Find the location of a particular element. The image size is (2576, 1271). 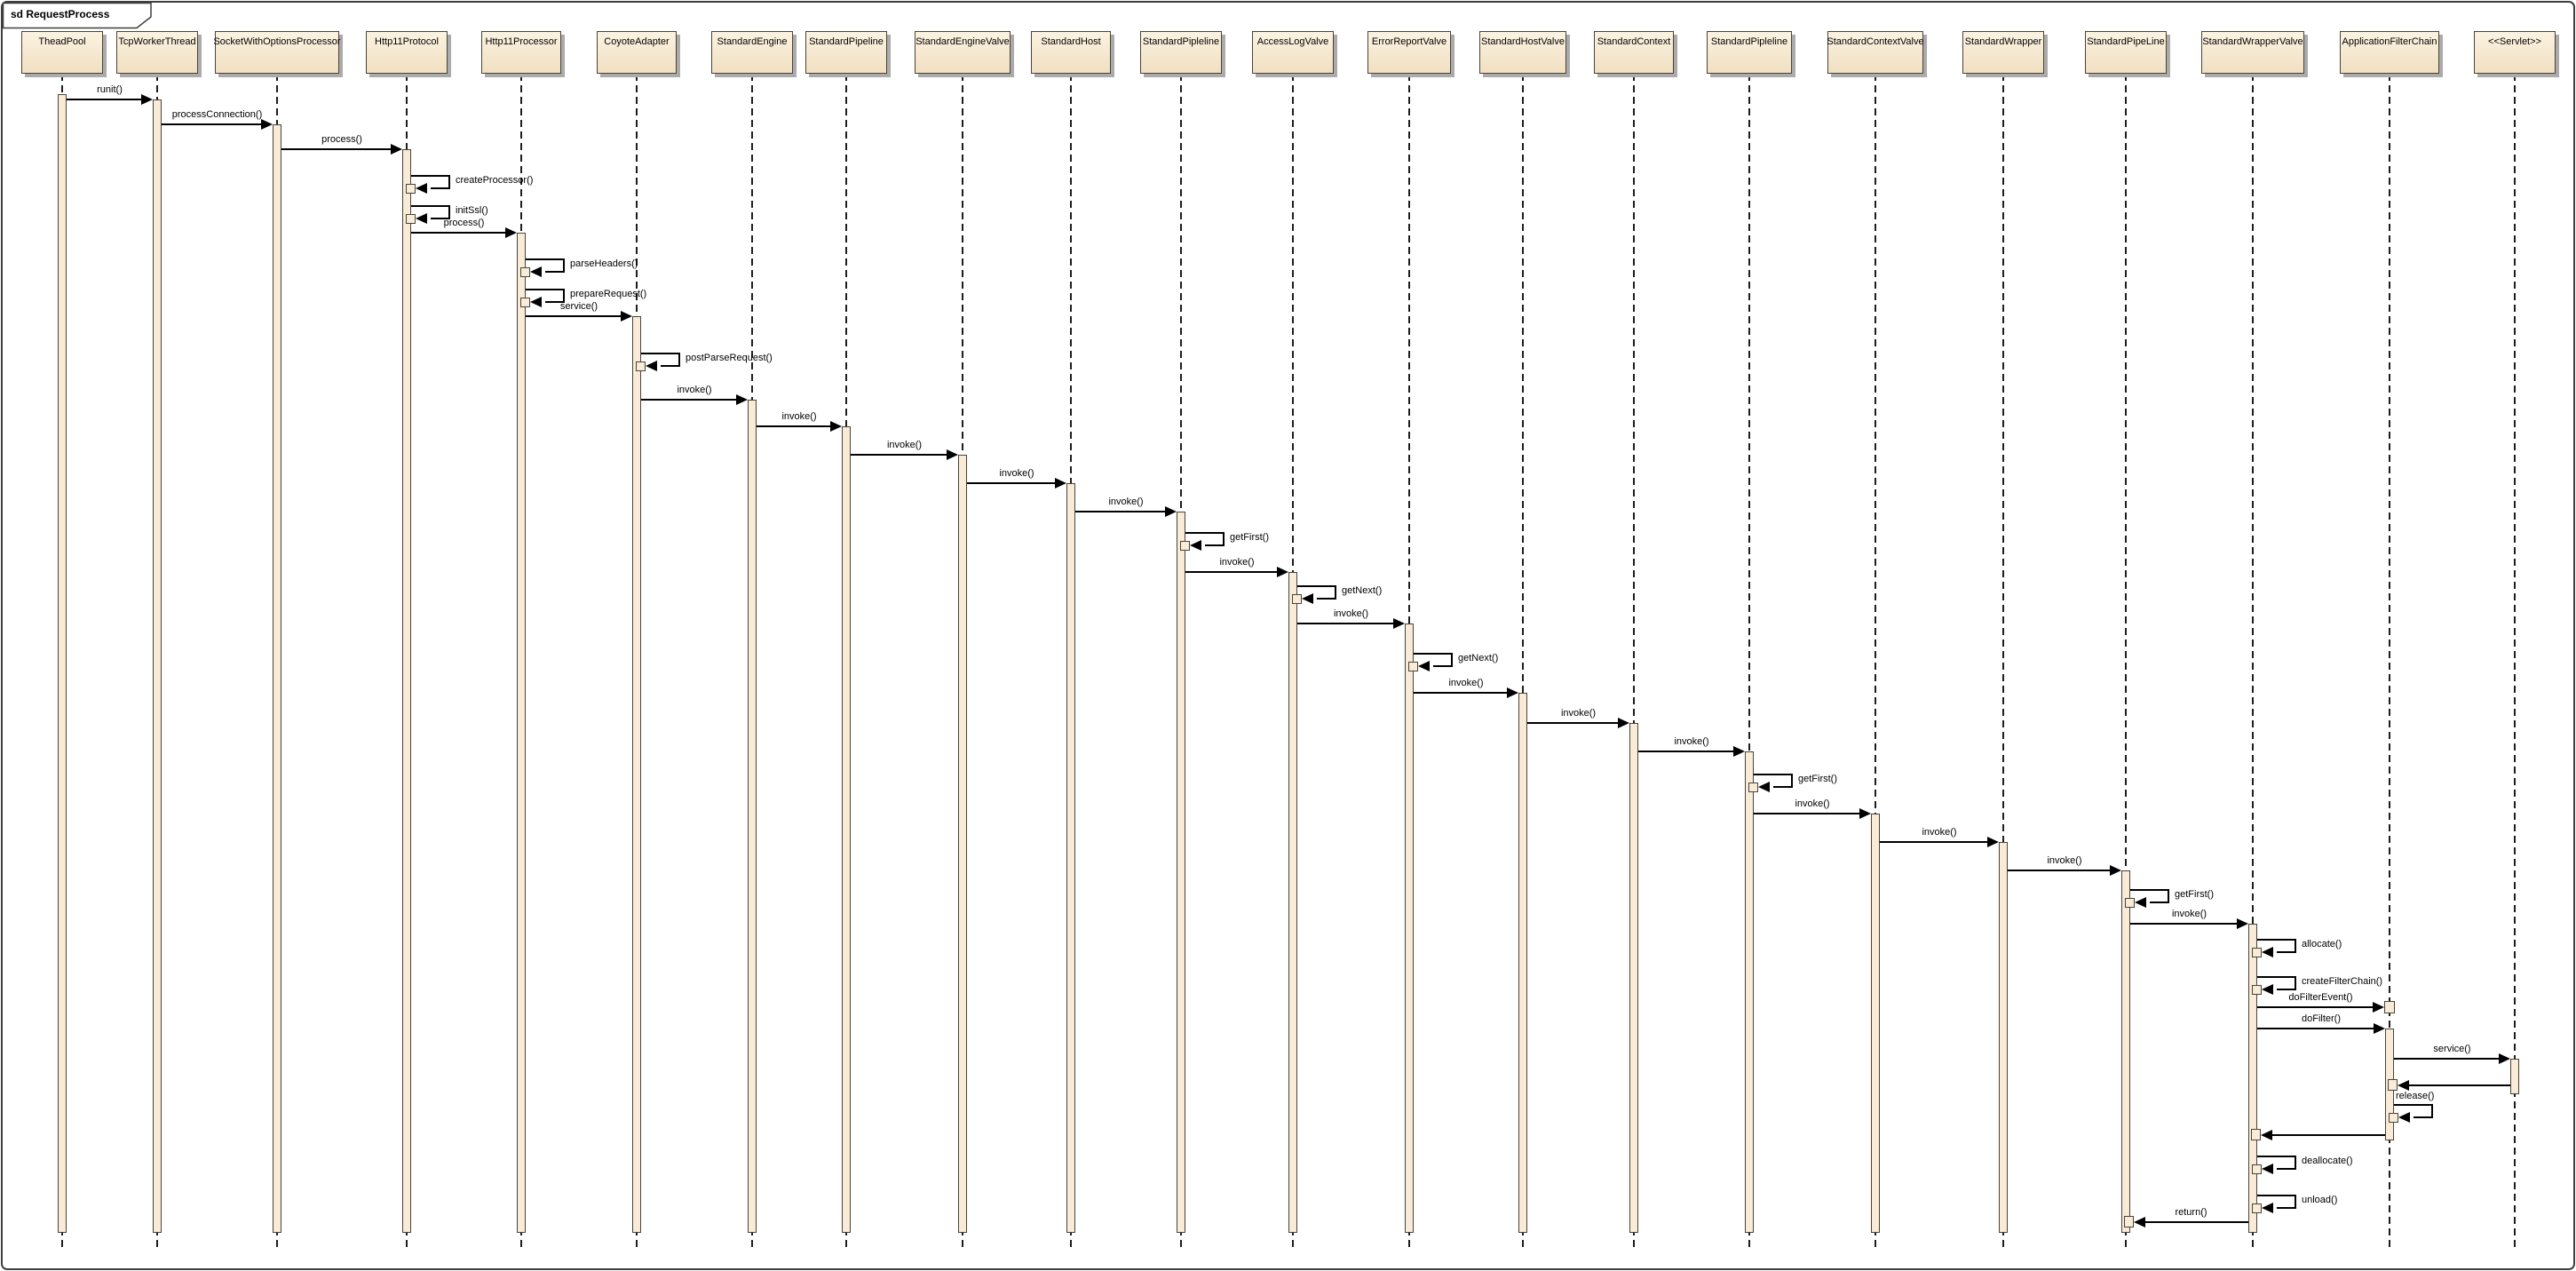

participant-label: SocketWithOptionsProcessor is located at coordinates (277, 41).